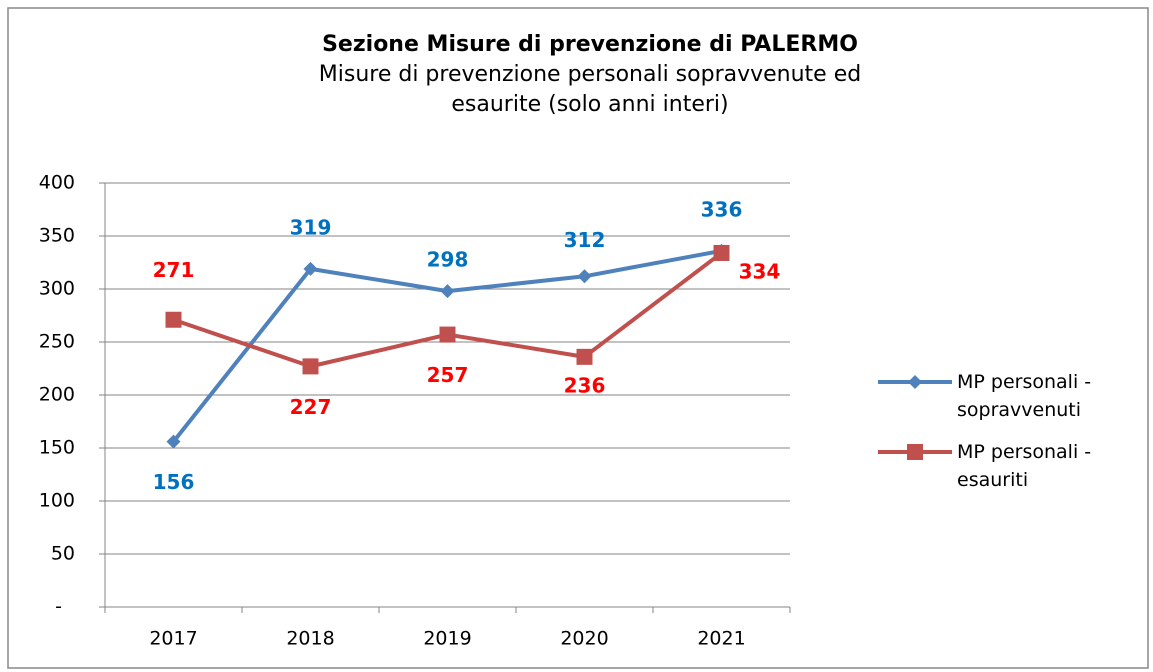 The image size is (1153, 672). Describe the element at coordinates (760, 271) in the screenshot. I see `data-label: 334` at that location.